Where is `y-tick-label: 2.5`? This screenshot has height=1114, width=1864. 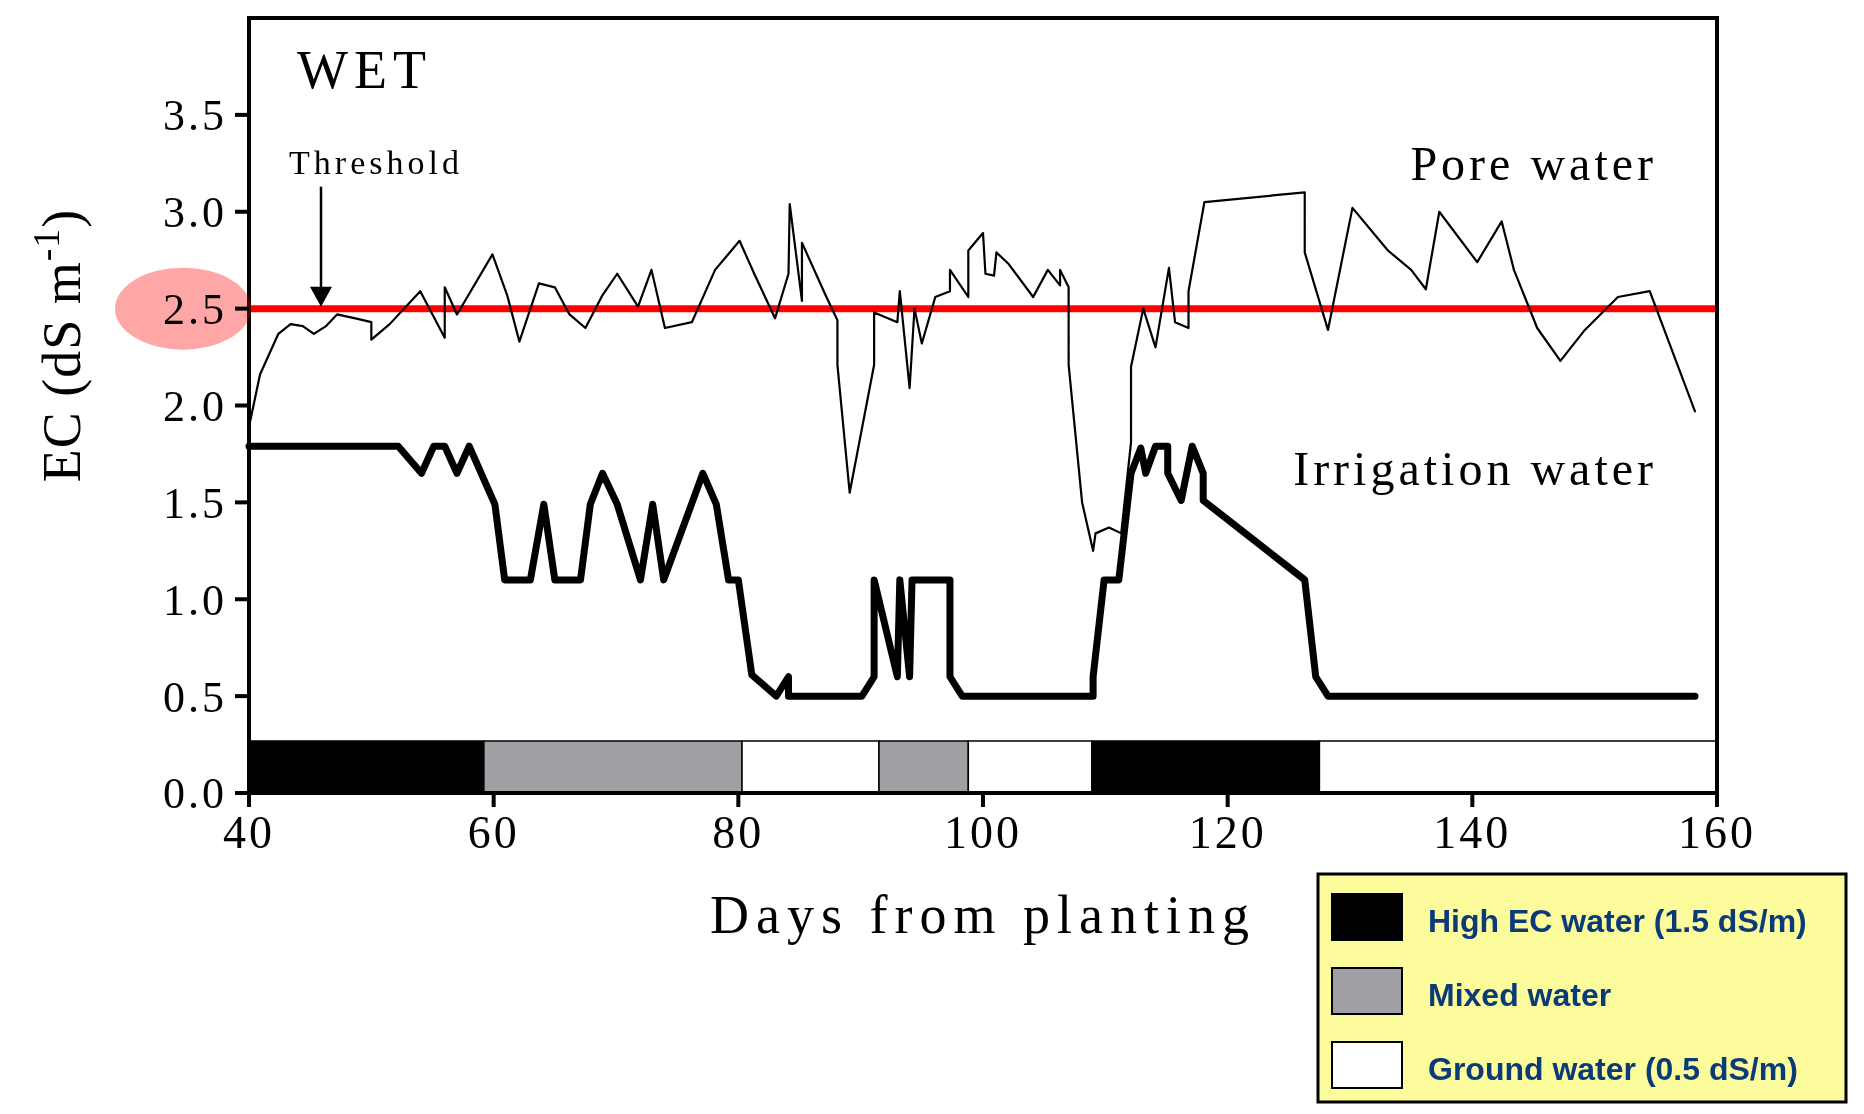 y-tick-label: 2.5 is located at coordinates (195, 310).